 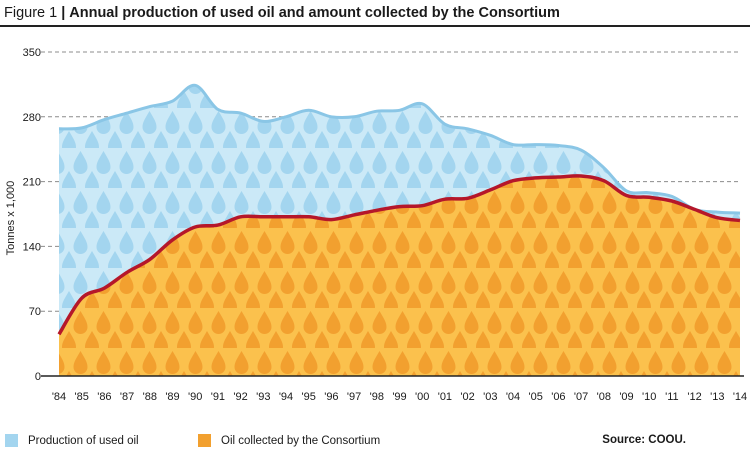 I want to click on x-tick-label: '88, so click(x=150, y=397).